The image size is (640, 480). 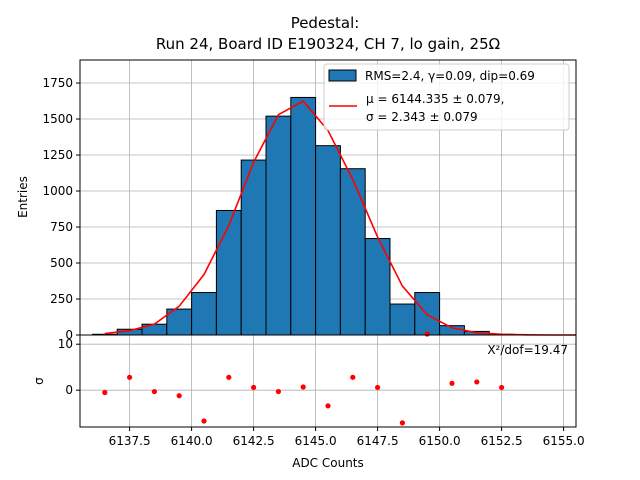 I want to click on y-tick-label: 1750, so click(x=57, y=83).